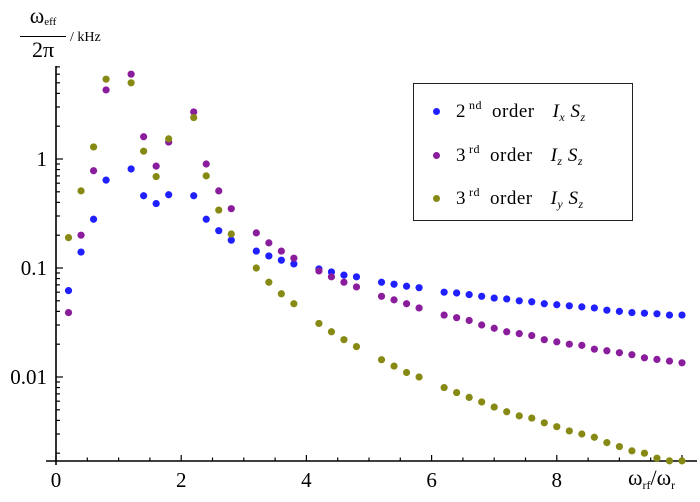  I want to click on eff-subscript: eff, so click(50, 22).